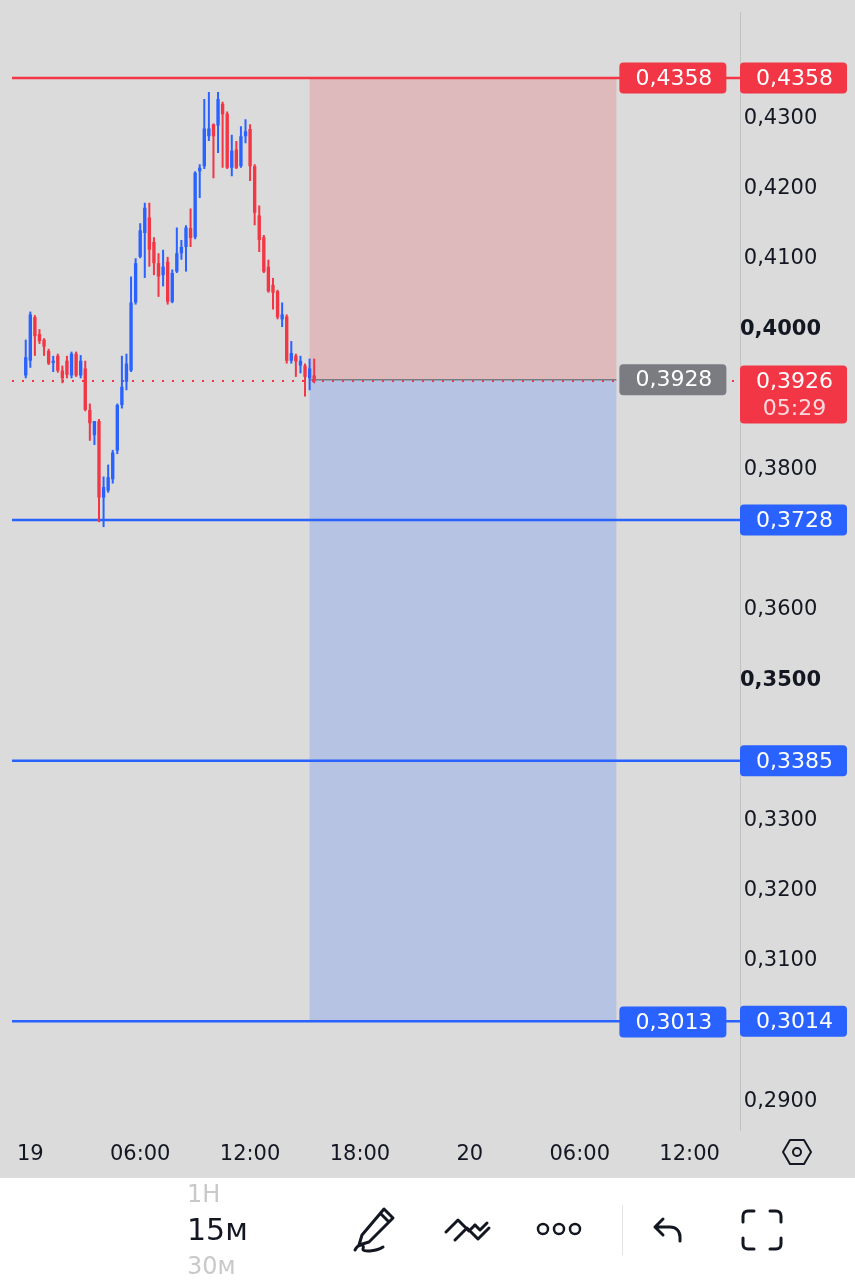  Describe the element at coordinates (794, 760) in the screenshot. I see `ref-line-label: 0,3385` at that location.